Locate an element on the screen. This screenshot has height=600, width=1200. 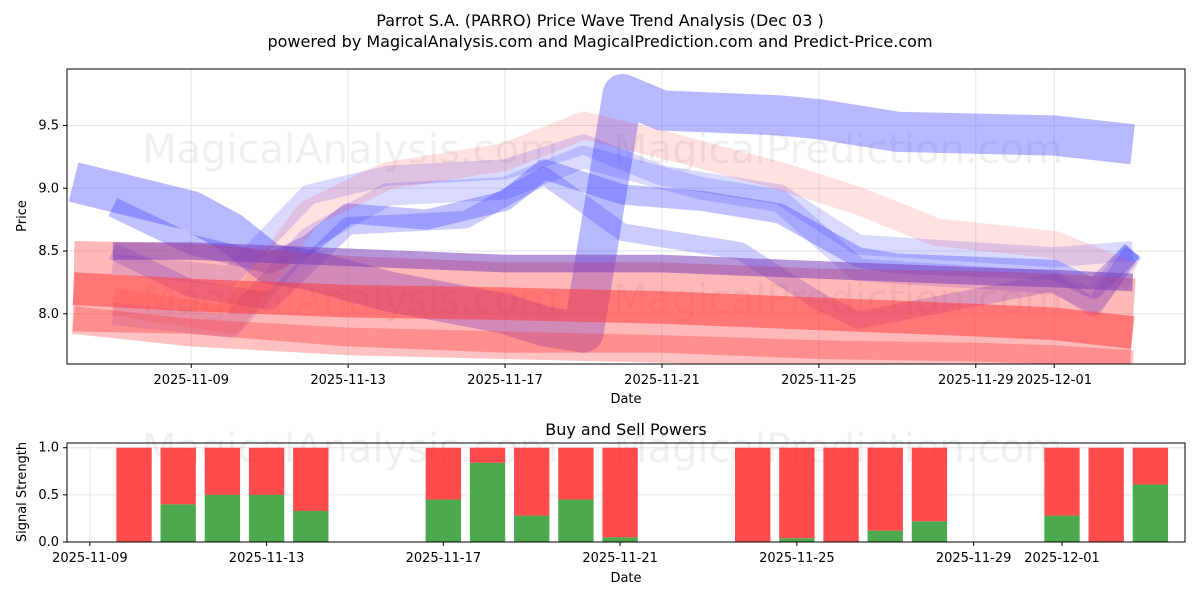
power-y-tick-label: 1.0 is located at coordinates (48, 448).